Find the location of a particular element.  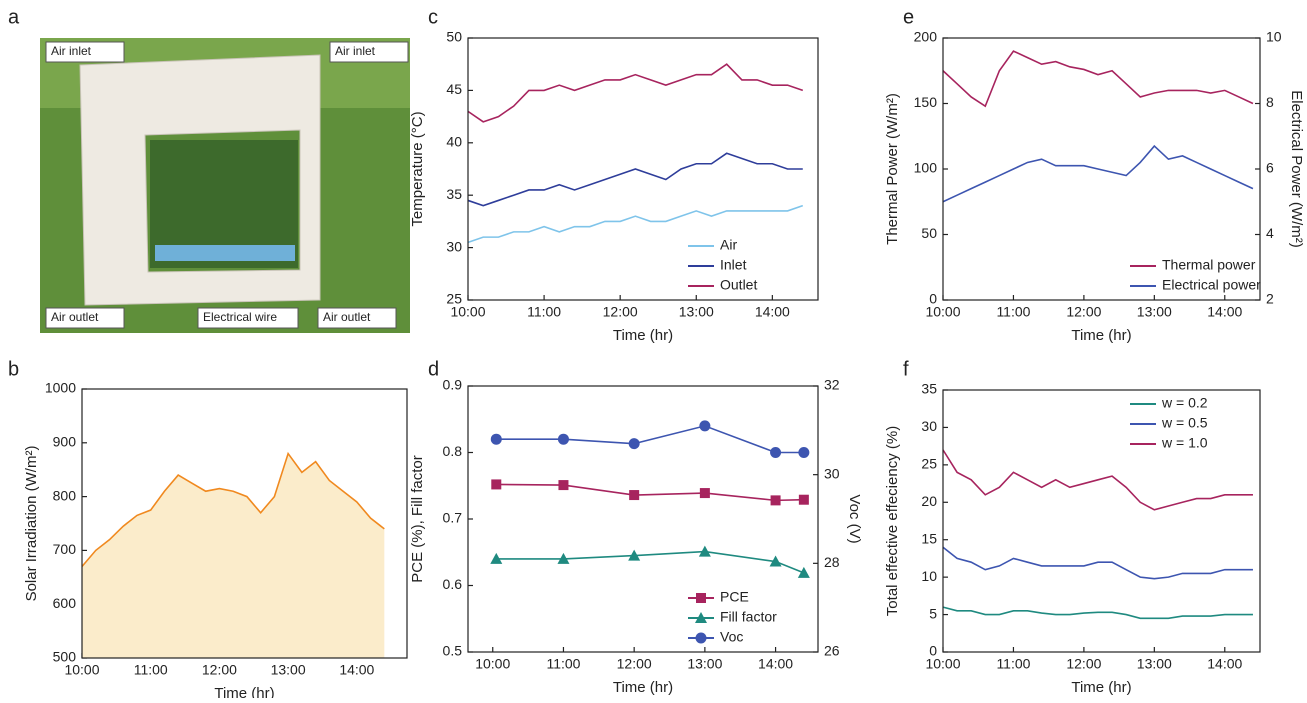

y-tick-label: 0.5 is located at coordinates (453, 651).